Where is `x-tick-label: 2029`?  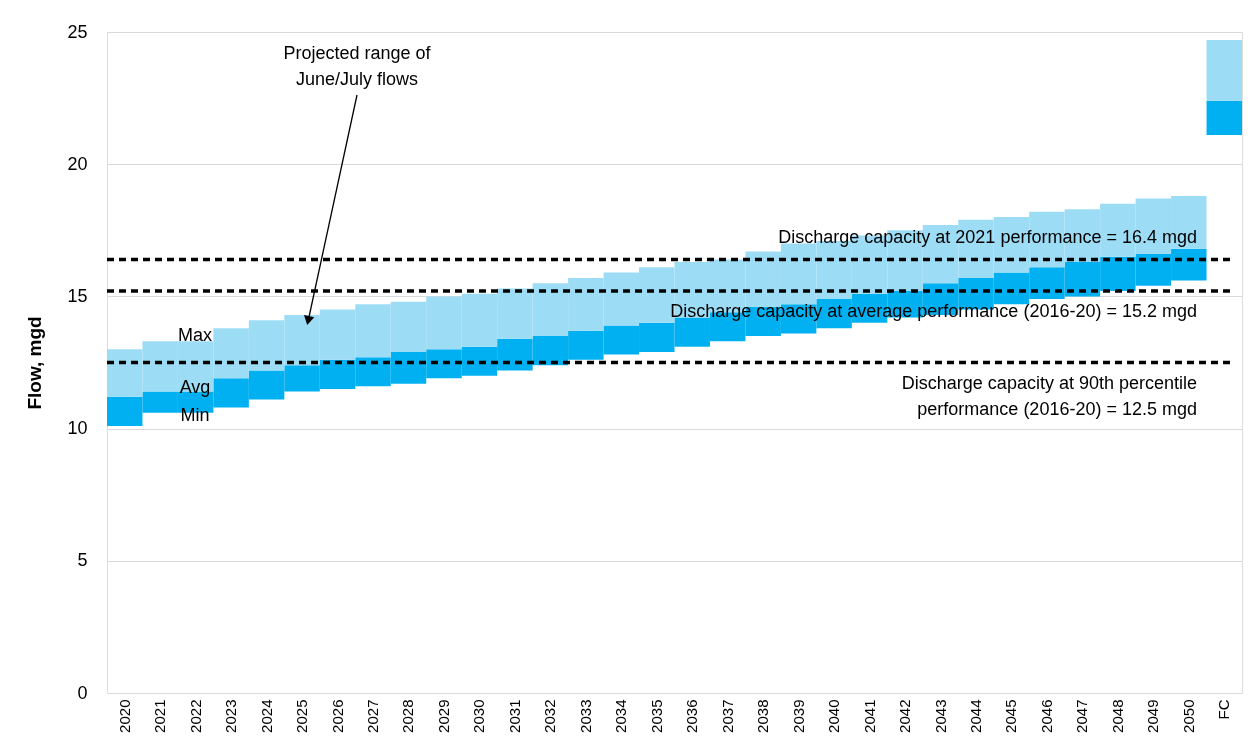 x-tick-label: 2029 is located at coordinates (443, 716).